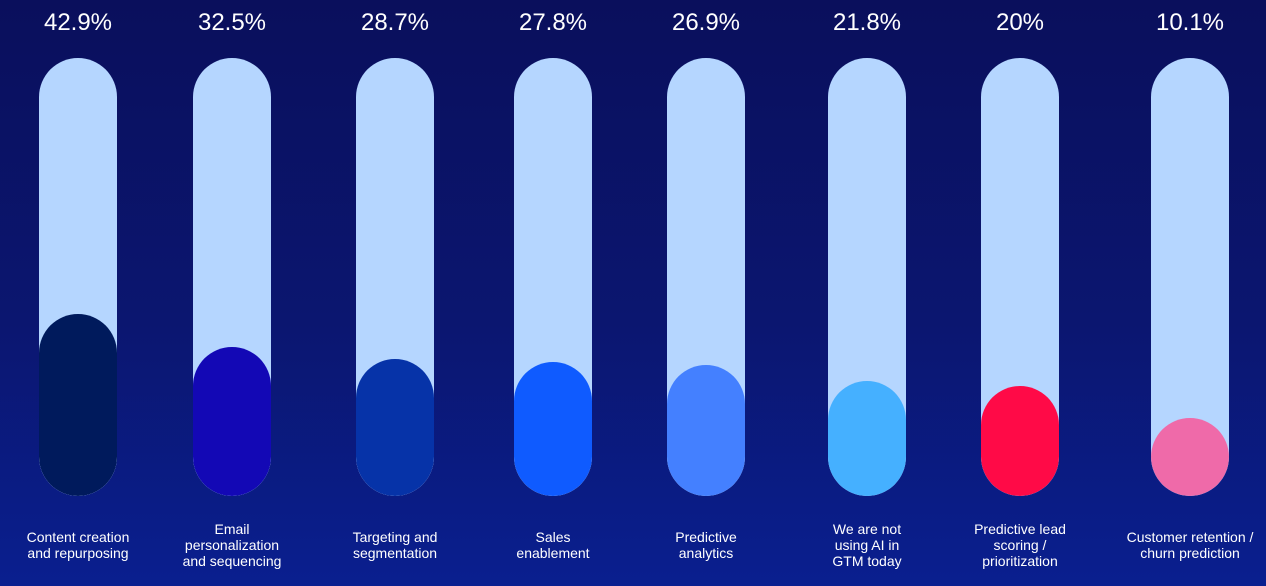 The width and height of the screenshot is (1266, 586). Describe the element at coordinates (78, 545) in the screenshot. I see `category-label-content-creation: Content creation and repurposing` at that location.